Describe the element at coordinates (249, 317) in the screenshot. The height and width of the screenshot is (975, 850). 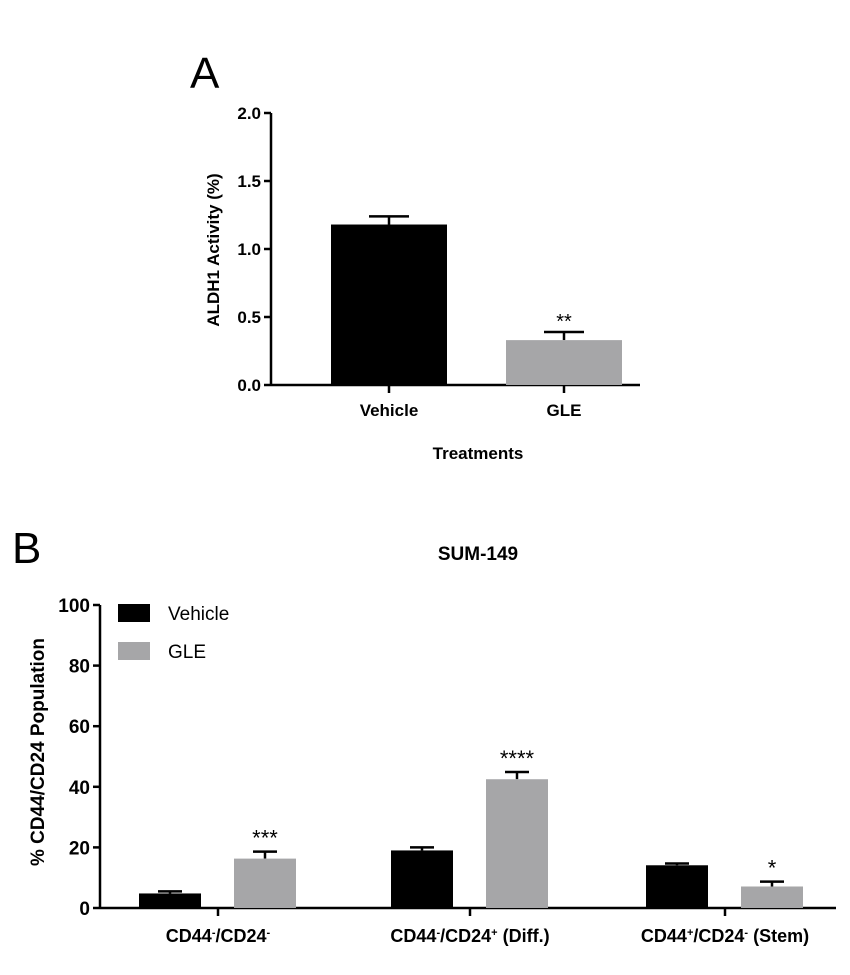
I see `y-tick-label: 0.5` at that location.